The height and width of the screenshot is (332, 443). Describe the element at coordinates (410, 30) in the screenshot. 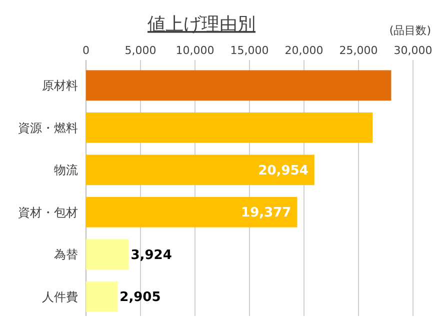

I see `chart-subtitle: (品目数)` at that location.